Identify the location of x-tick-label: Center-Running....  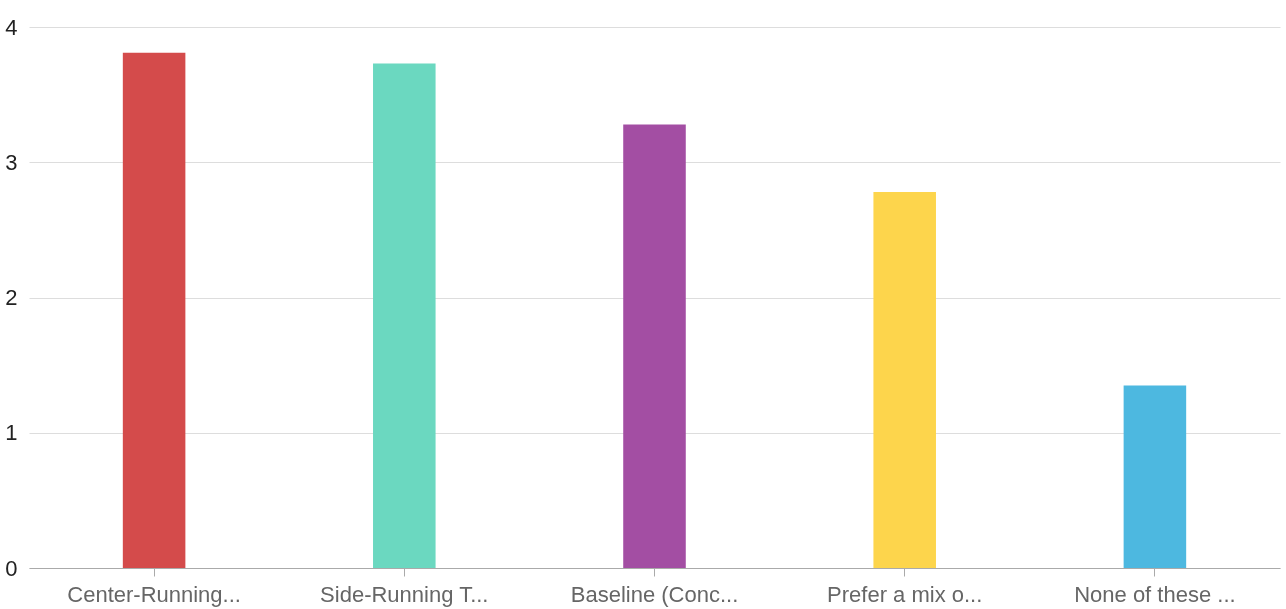
(154, 594).